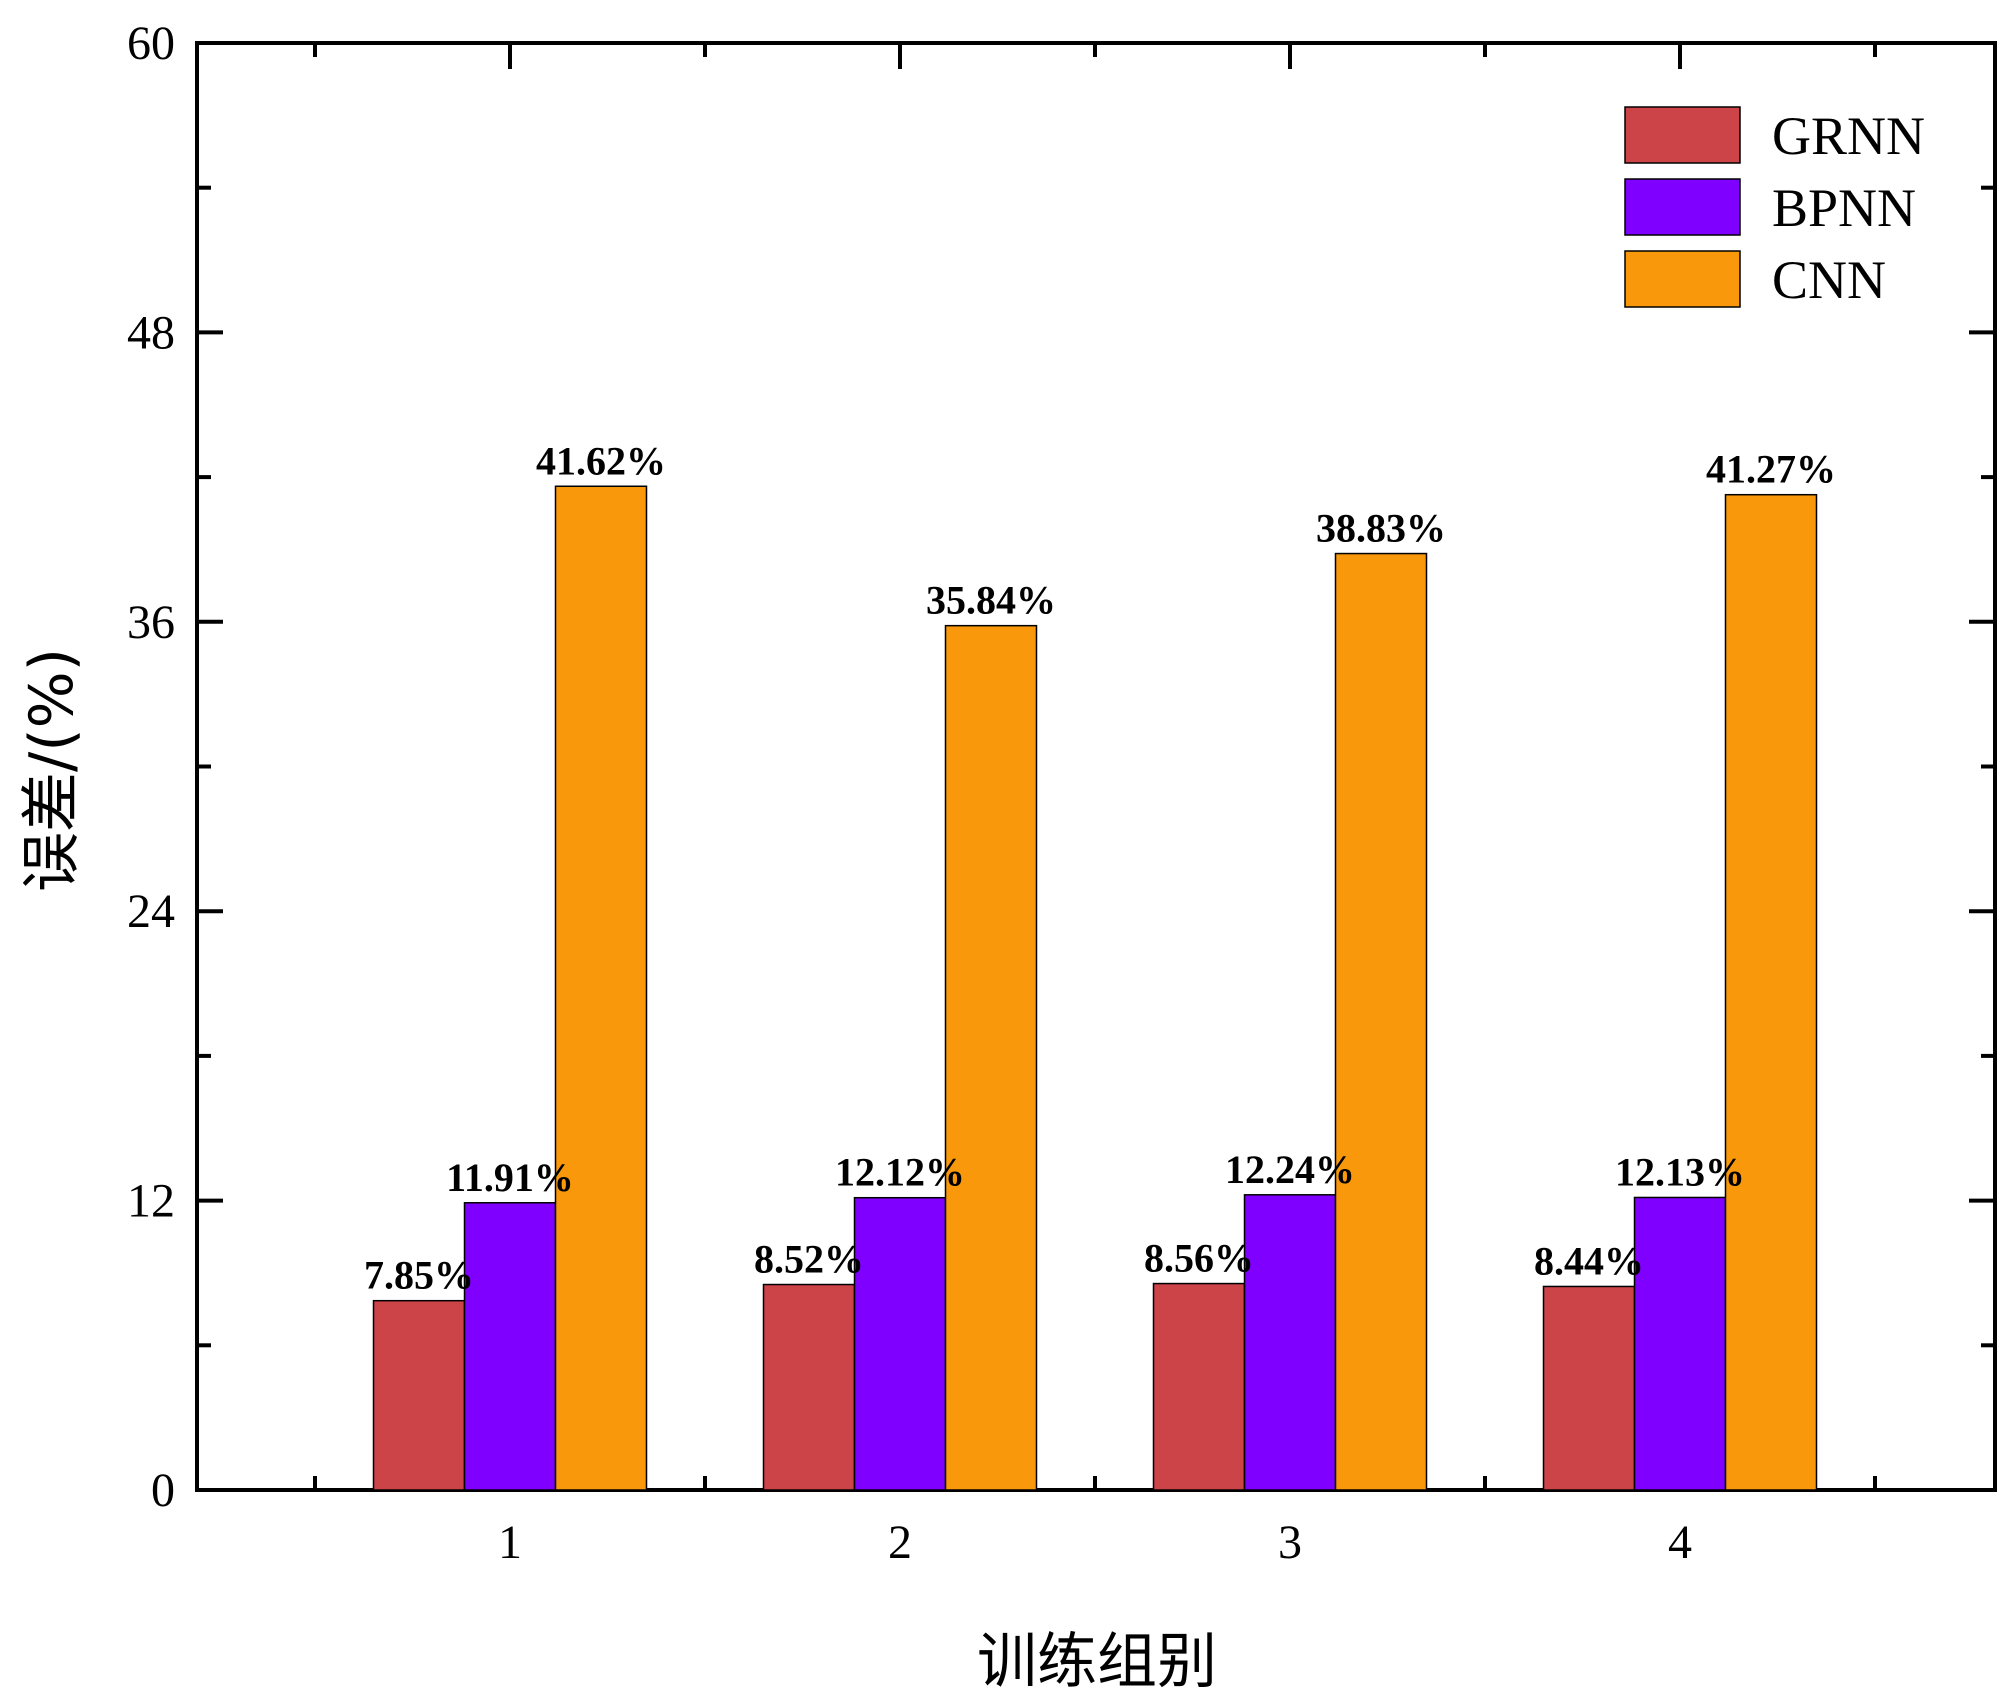 This screenshot has height=1700, width=2000. Describe the element at coordinates (52, 770) in the screenshot. I see `y-axis-title: 误差/(%)` at that location.